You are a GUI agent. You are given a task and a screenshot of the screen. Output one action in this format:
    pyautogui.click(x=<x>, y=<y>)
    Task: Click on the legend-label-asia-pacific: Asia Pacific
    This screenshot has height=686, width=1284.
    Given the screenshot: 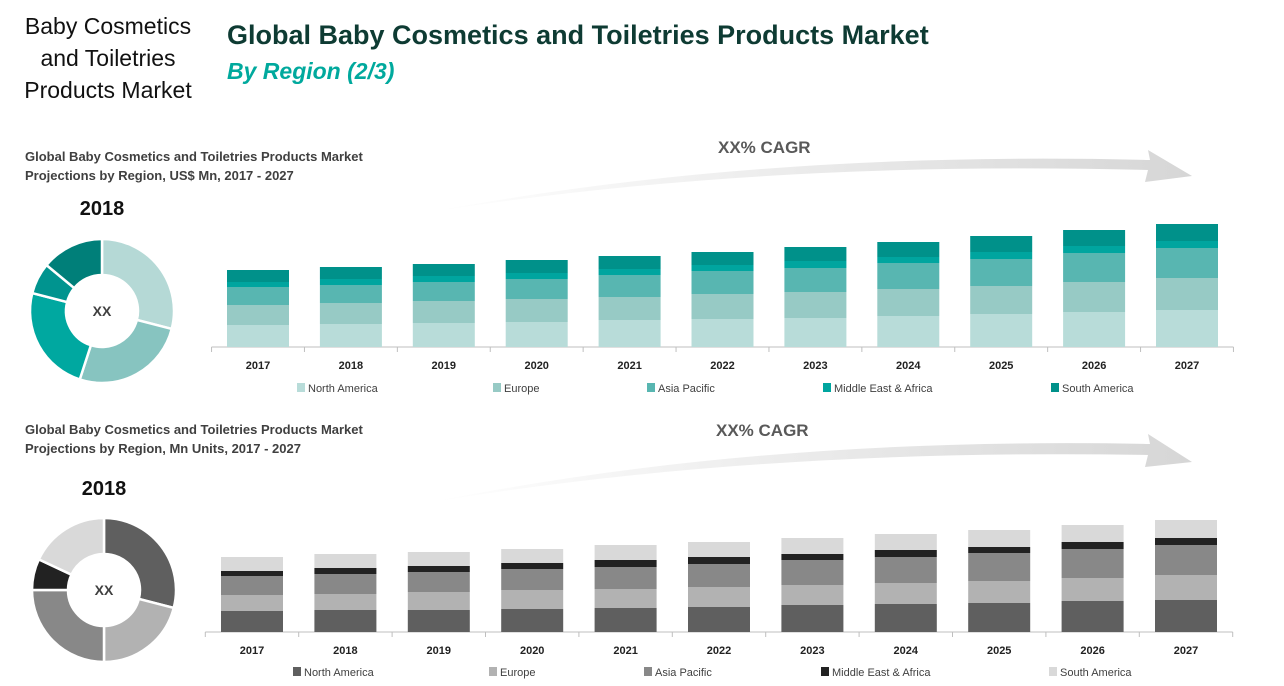 What is the action you would take?
    pyautogui.click(x=683, y=673)
    